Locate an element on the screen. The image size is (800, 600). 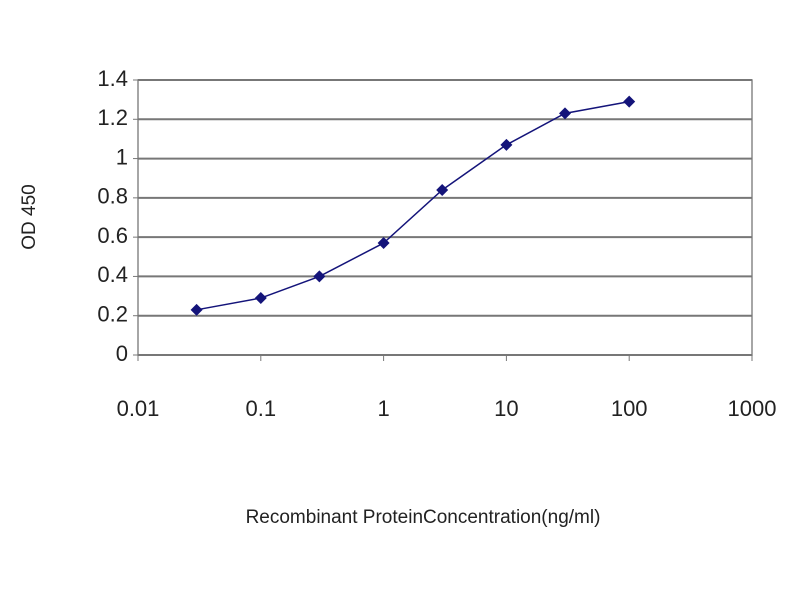
x-tick-label: 0.01 is located at coordinates (138, 408).